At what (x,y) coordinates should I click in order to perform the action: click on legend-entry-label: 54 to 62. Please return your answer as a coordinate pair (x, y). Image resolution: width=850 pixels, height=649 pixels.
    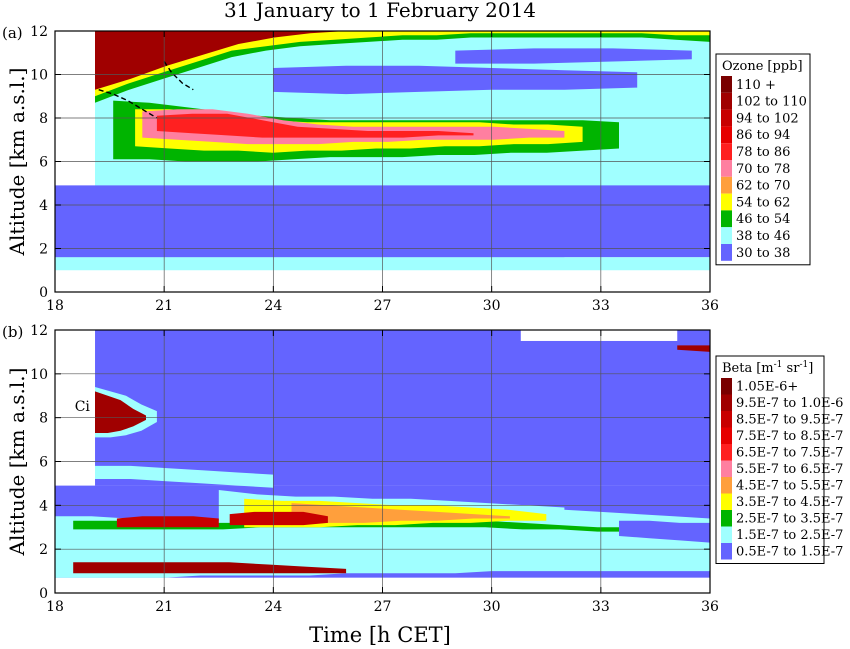
    Looking at the image, I should click on (763, 202).